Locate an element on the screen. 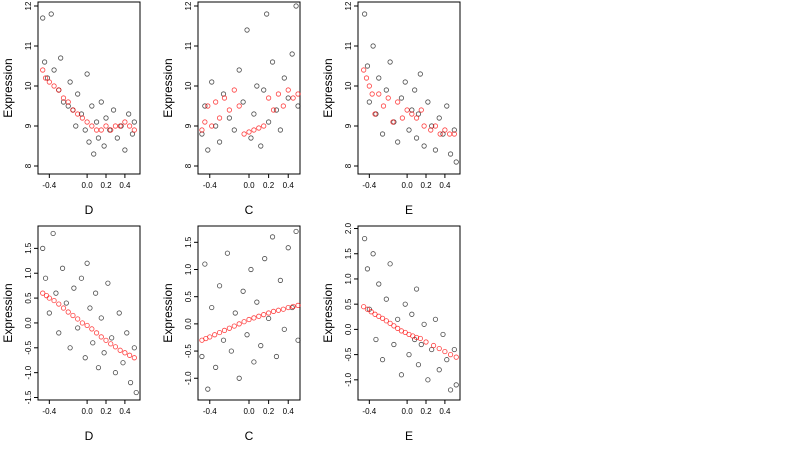 The height and width of the screenshot is (450, 800). y-tick-label: 12 is located at coordinates (188, 5).